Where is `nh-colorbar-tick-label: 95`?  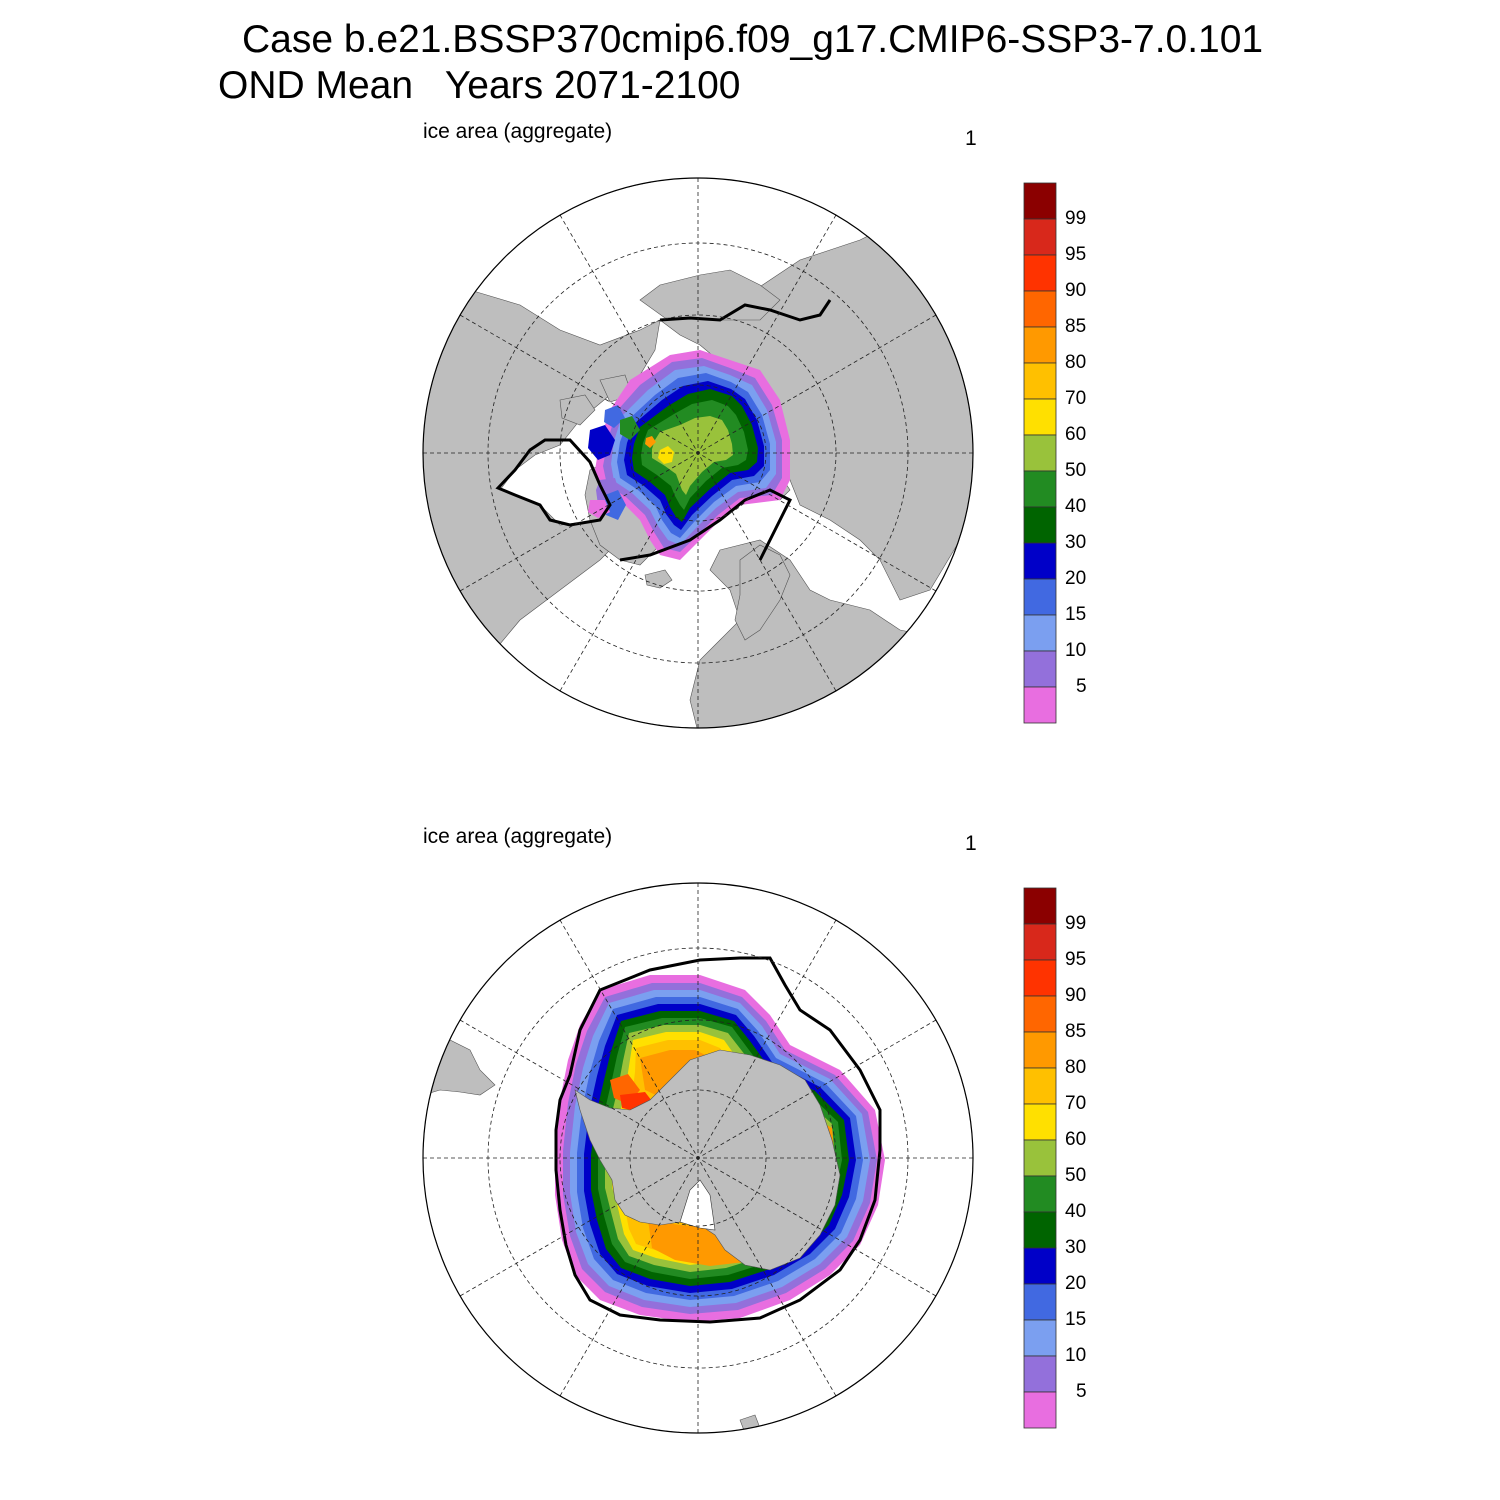 nh-colorbar-tick-label: 95 is located at coordinates (1076, 254).